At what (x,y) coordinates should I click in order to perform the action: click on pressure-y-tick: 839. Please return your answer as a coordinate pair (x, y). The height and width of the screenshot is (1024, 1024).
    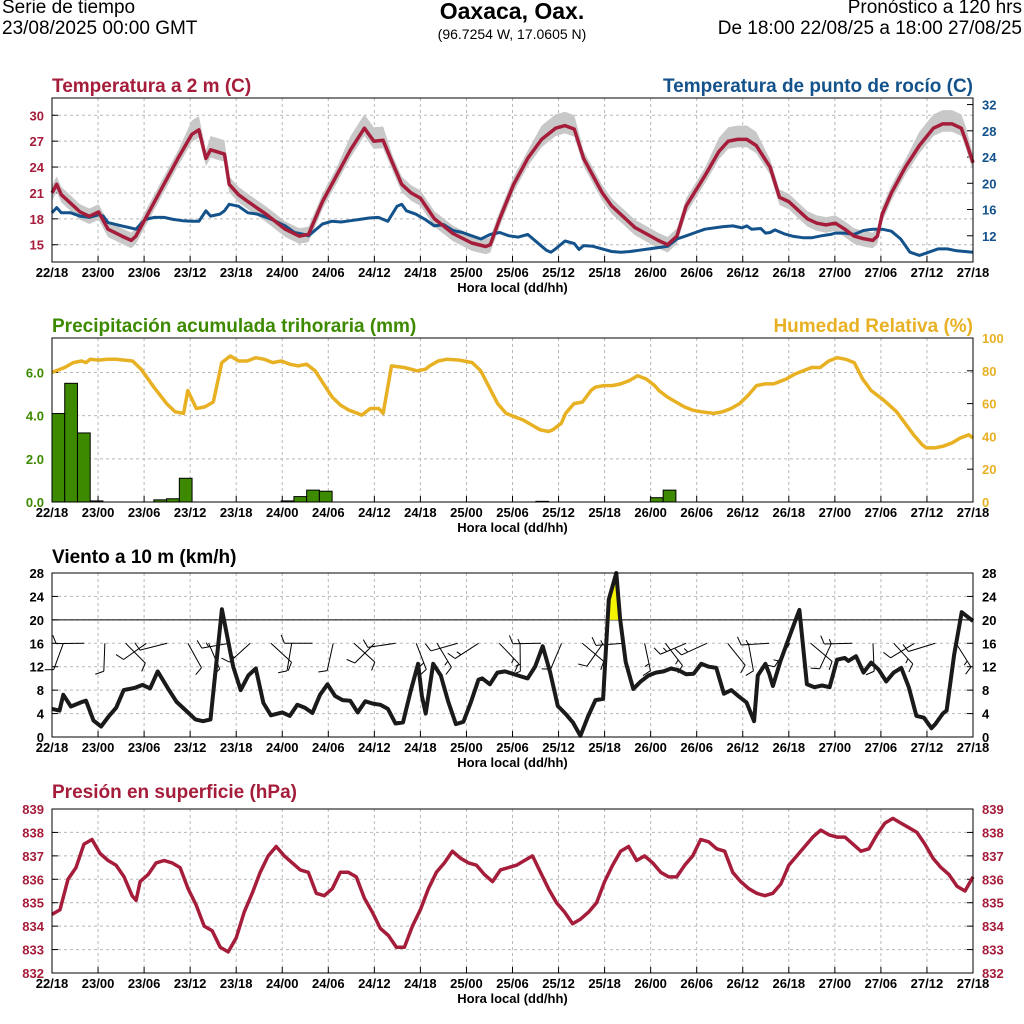
    Looking at the image, I should click on (33, 809).